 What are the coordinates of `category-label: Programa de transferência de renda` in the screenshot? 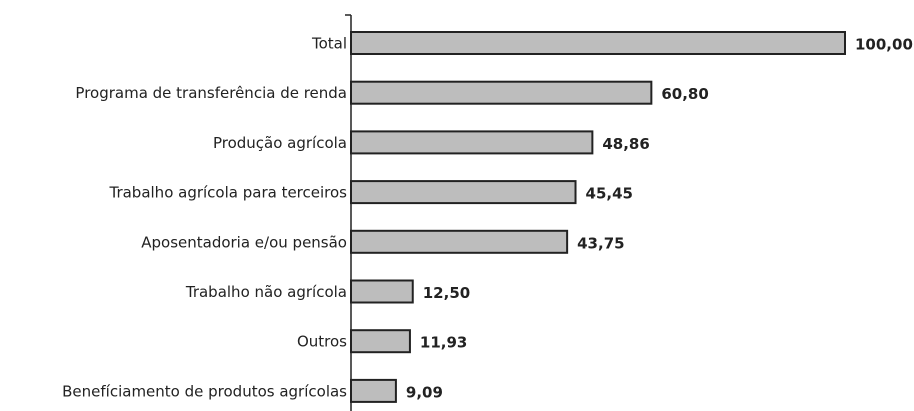 It's located at (211, 93).